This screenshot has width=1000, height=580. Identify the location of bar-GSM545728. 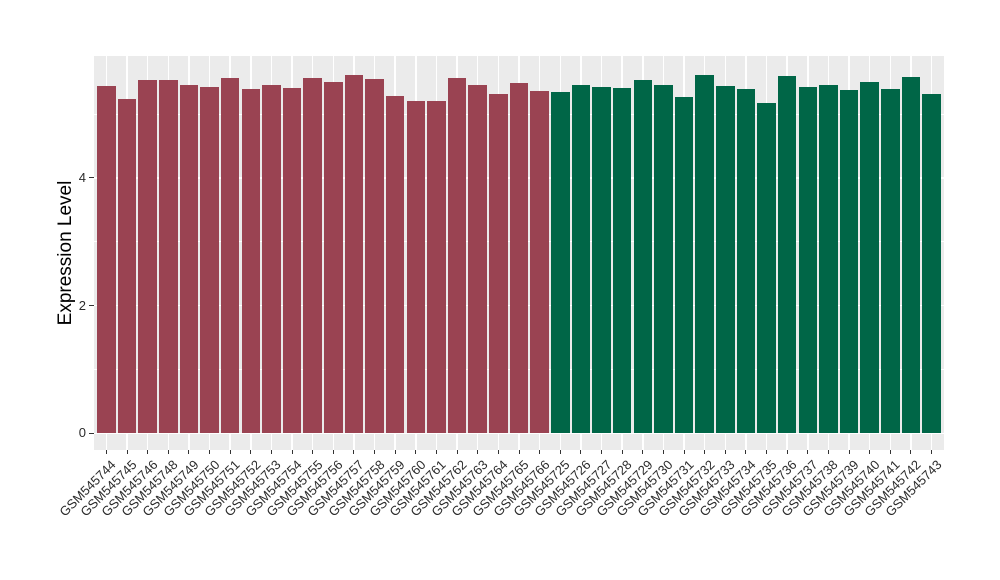
(622, 260).